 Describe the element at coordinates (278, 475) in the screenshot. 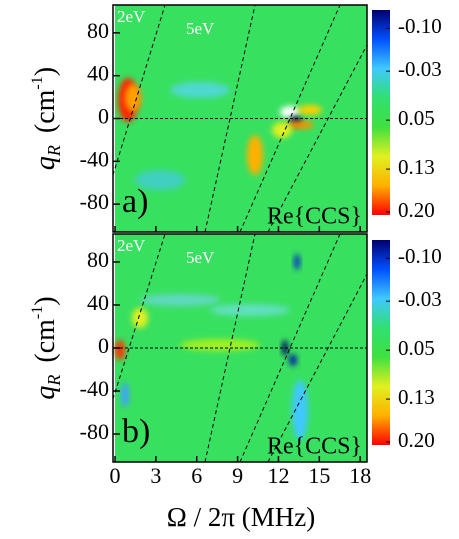

I see `x-tick-label: 12` at that location.